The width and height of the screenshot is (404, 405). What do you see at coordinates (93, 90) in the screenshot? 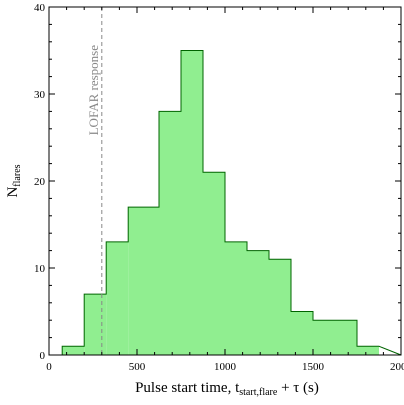
I see `lofar-response-label: LOFAR response` at bounding box center [93, 90].